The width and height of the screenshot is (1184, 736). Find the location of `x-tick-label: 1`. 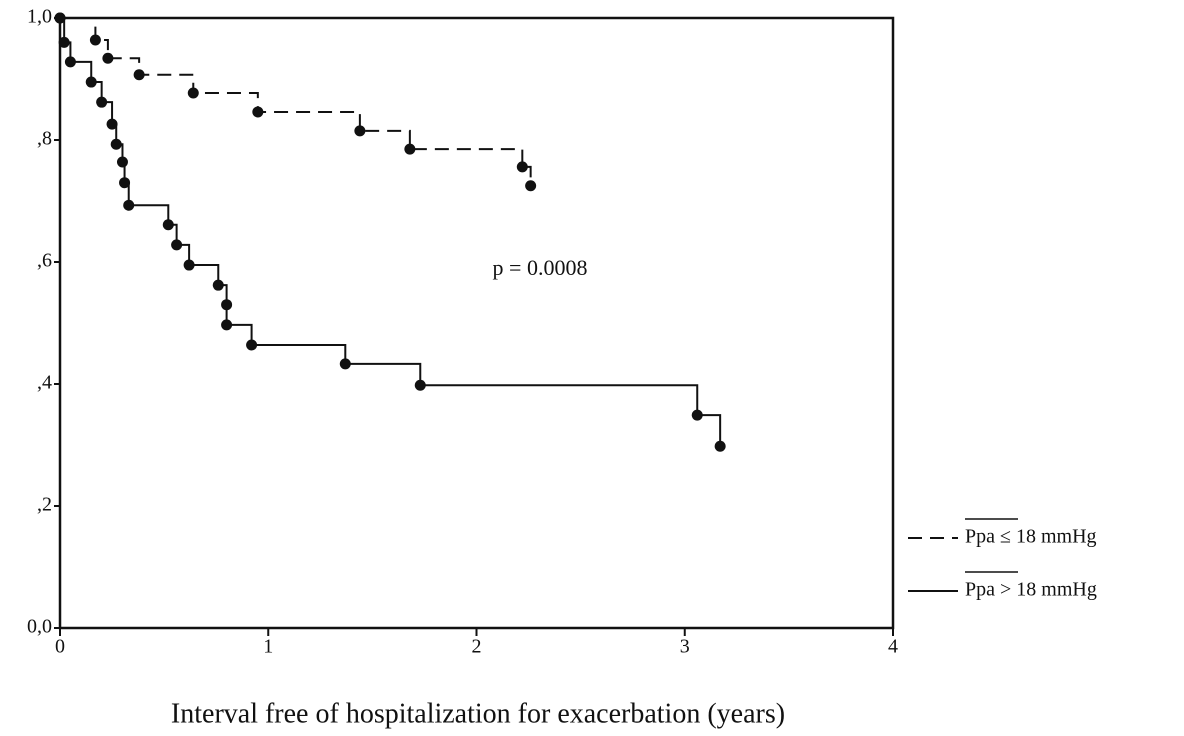

x-tick-label: 1 is located at coordinates (268, 647).